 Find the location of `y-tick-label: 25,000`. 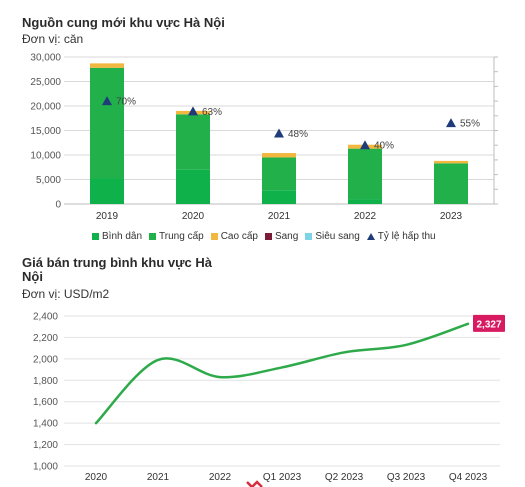

y-tick-label: 25,000 is located at coordinates (45, 82).